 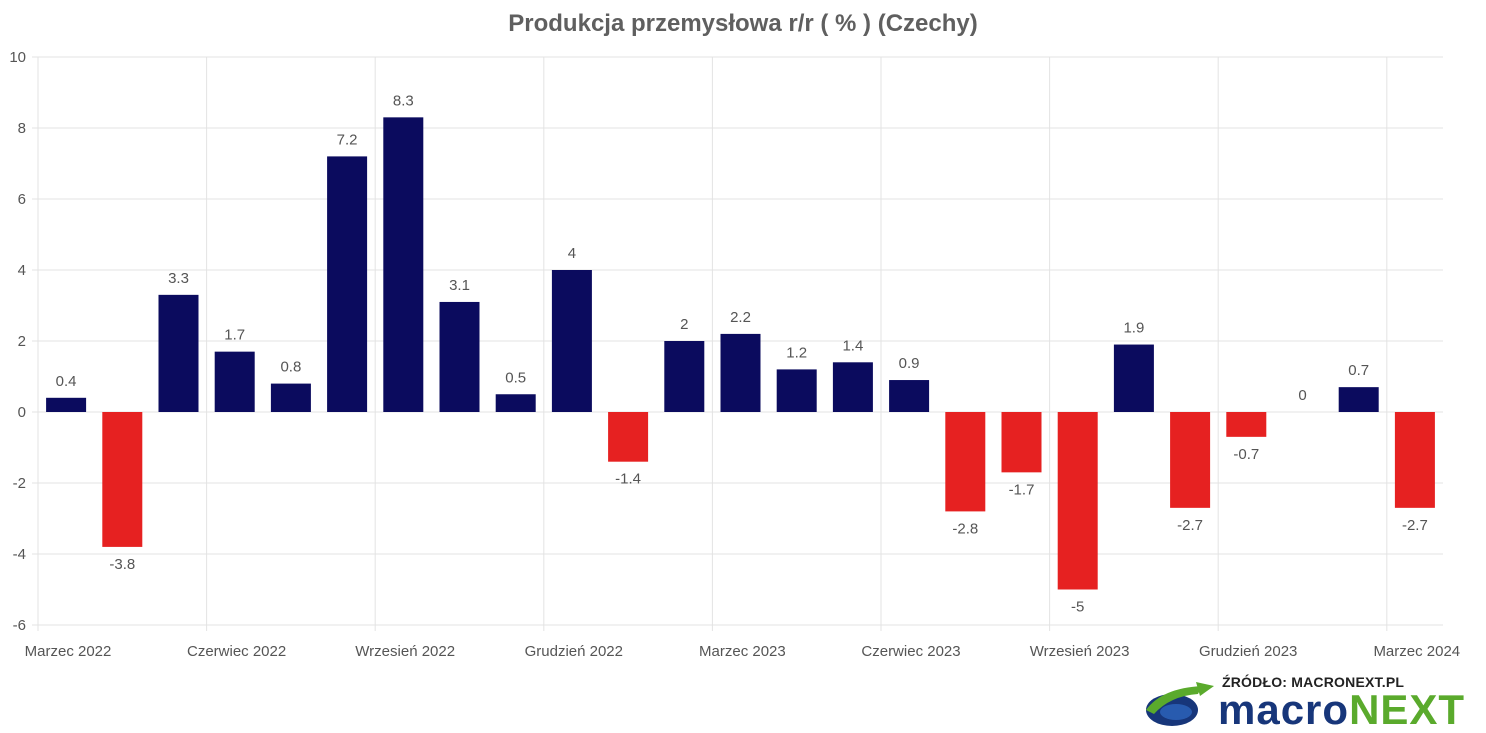 What do you see at coordinates (22, 199) in the screenshot?
I see `y-tick-label: 6` at bounding box center [22, 199].